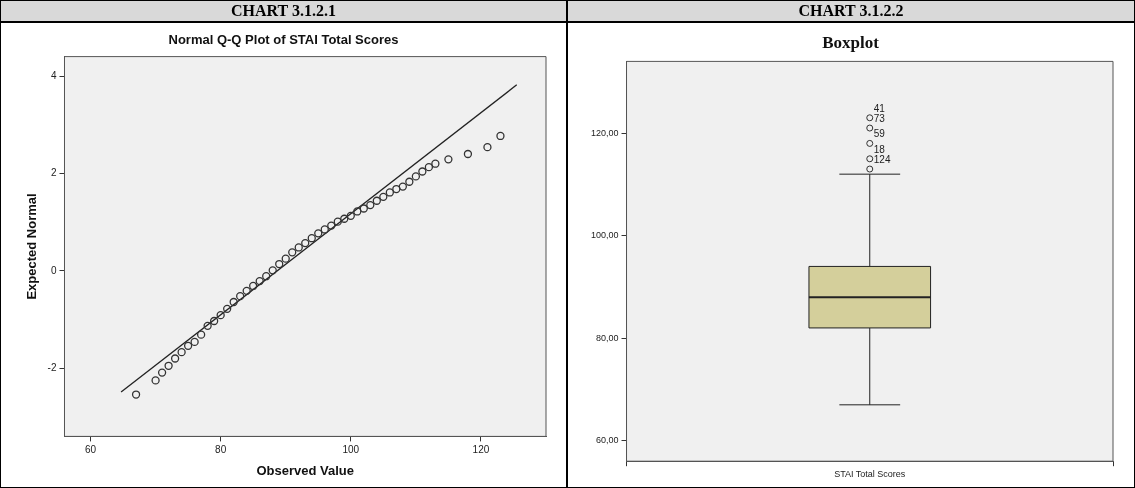 This screenshot has width=1135, height=488. What do you see at coordinates (53, 270) in the screenshot?
I see `y-tick-label: 0` at bounding box center [53, 270].